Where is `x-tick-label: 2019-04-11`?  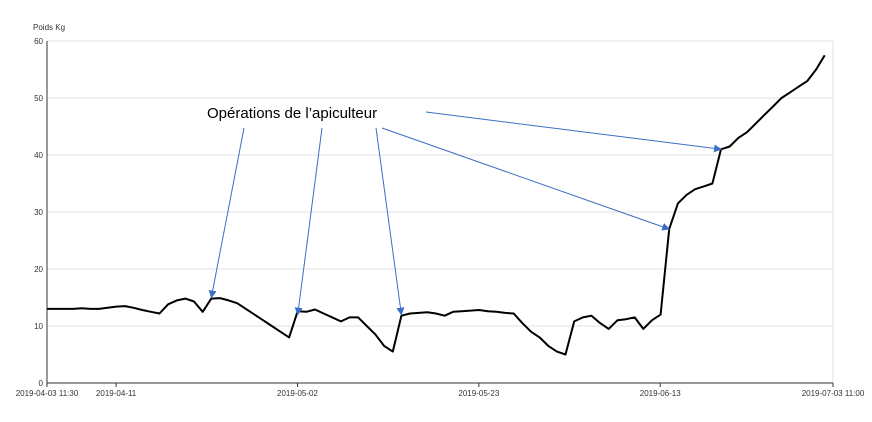
x-tick-label: 2019-04-11 is located at coordinates (116, 393).